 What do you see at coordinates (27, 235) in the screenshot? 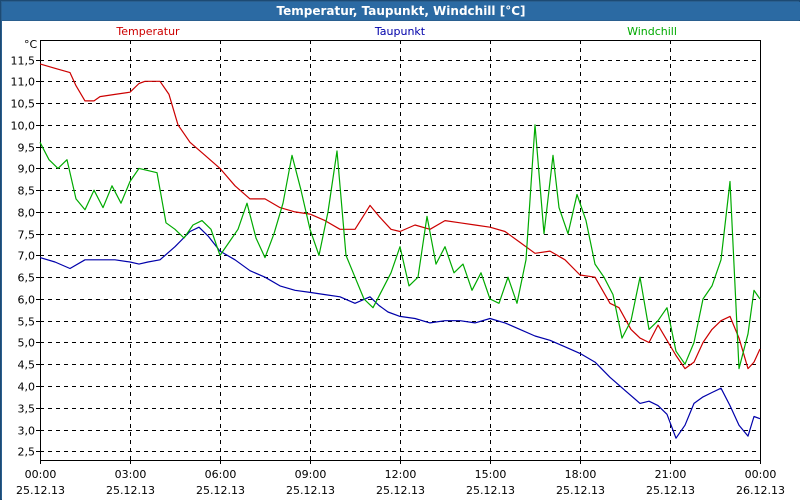
I see `y-tick-label: 7,5` at bounding box center [27, 235].